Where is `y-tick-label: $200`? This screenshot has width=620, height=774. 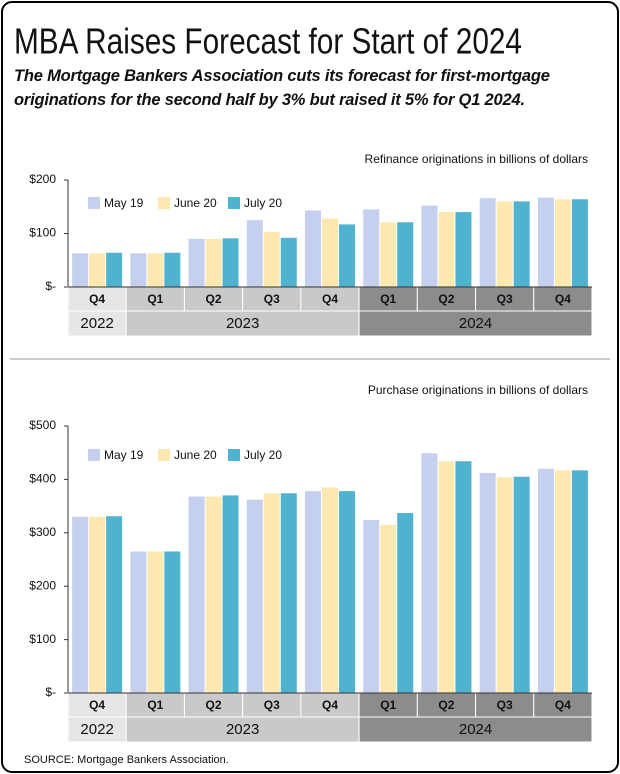 y-tick-label: $200 is located at coordinates (42, 179).